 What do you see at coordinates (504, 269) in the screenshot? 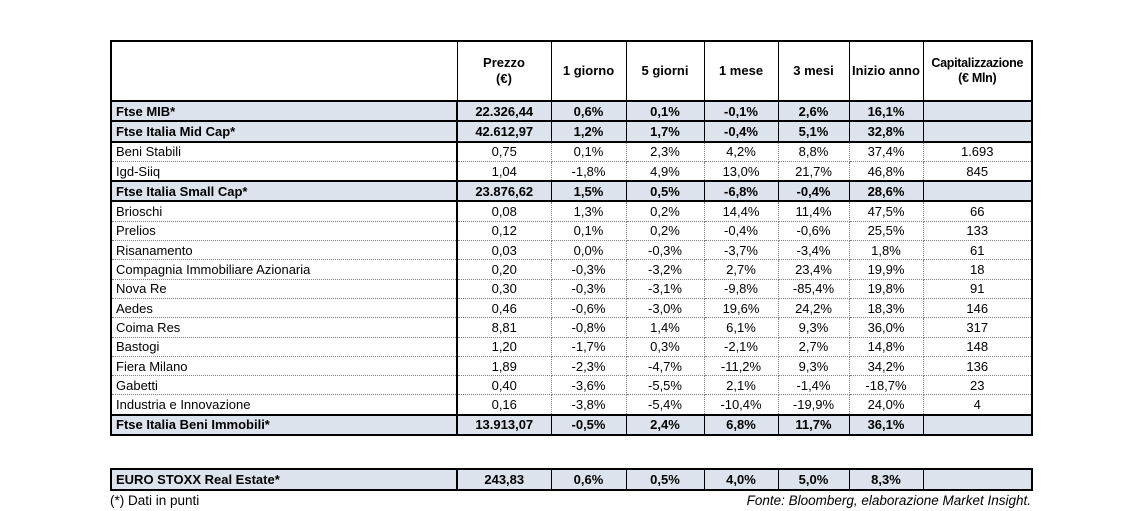
I see `cell-prezzo: 0,20` at bounding box center [504, 269].